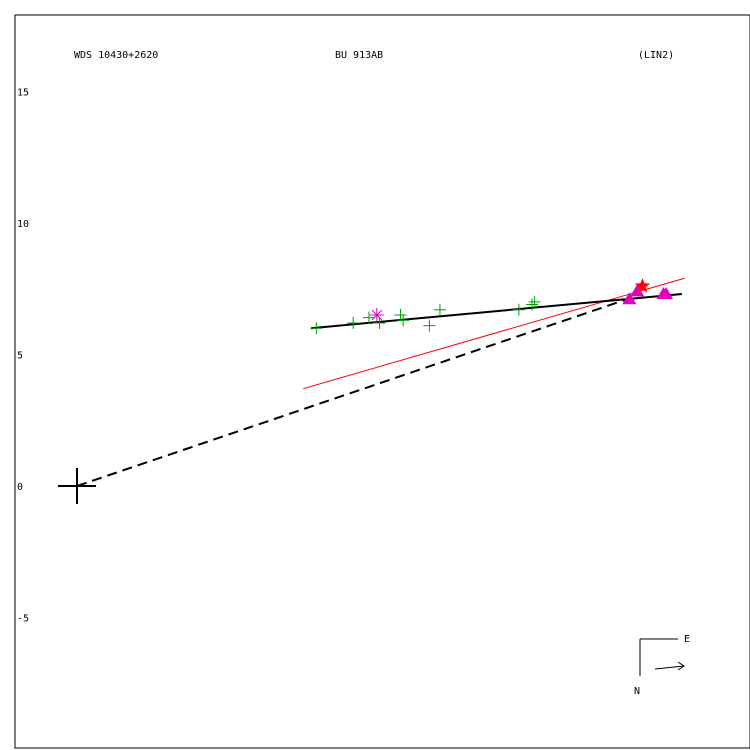 Image resolution: width=750 pixels, height=750 pixels. Describe the element at coordinates (23, 224) in the screenshot. I see `y-tick-label: 10` at that location.